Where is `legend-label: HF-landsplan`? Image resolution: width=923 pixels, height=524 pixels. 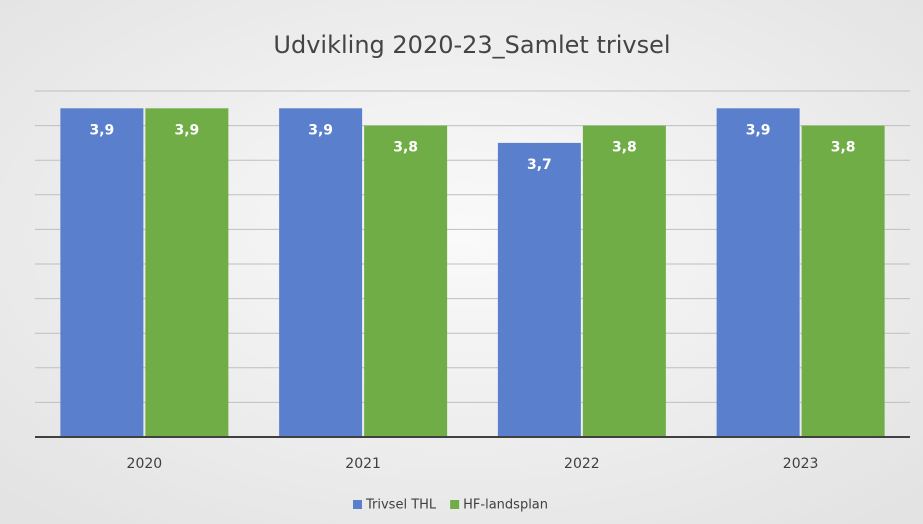 legend-label: HF-landsplan is located at coordinates (505, 505).